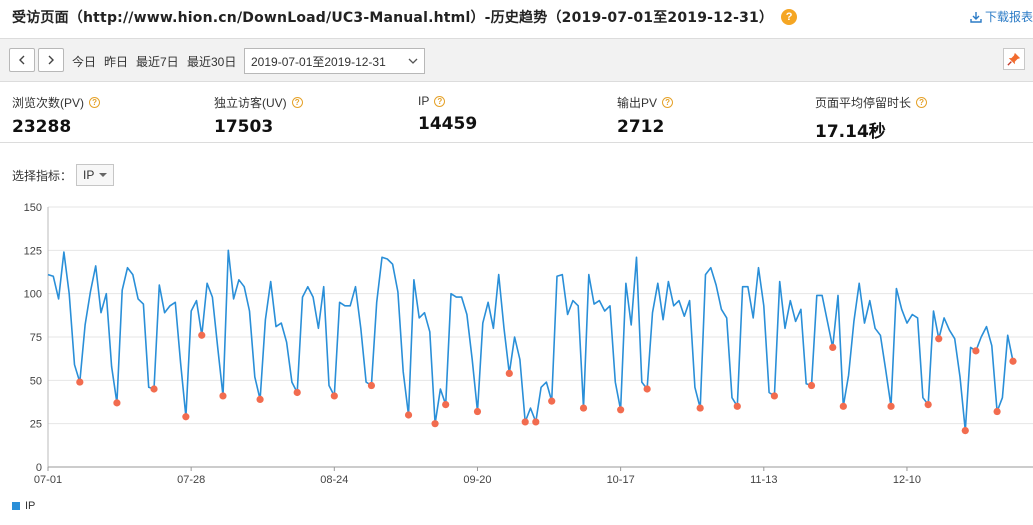 The image size is (1033, 525). What do you see at coordinates (39, 468) in the screenshot?
I see `y-tick-label: 0` at bounding box center [39, 468].